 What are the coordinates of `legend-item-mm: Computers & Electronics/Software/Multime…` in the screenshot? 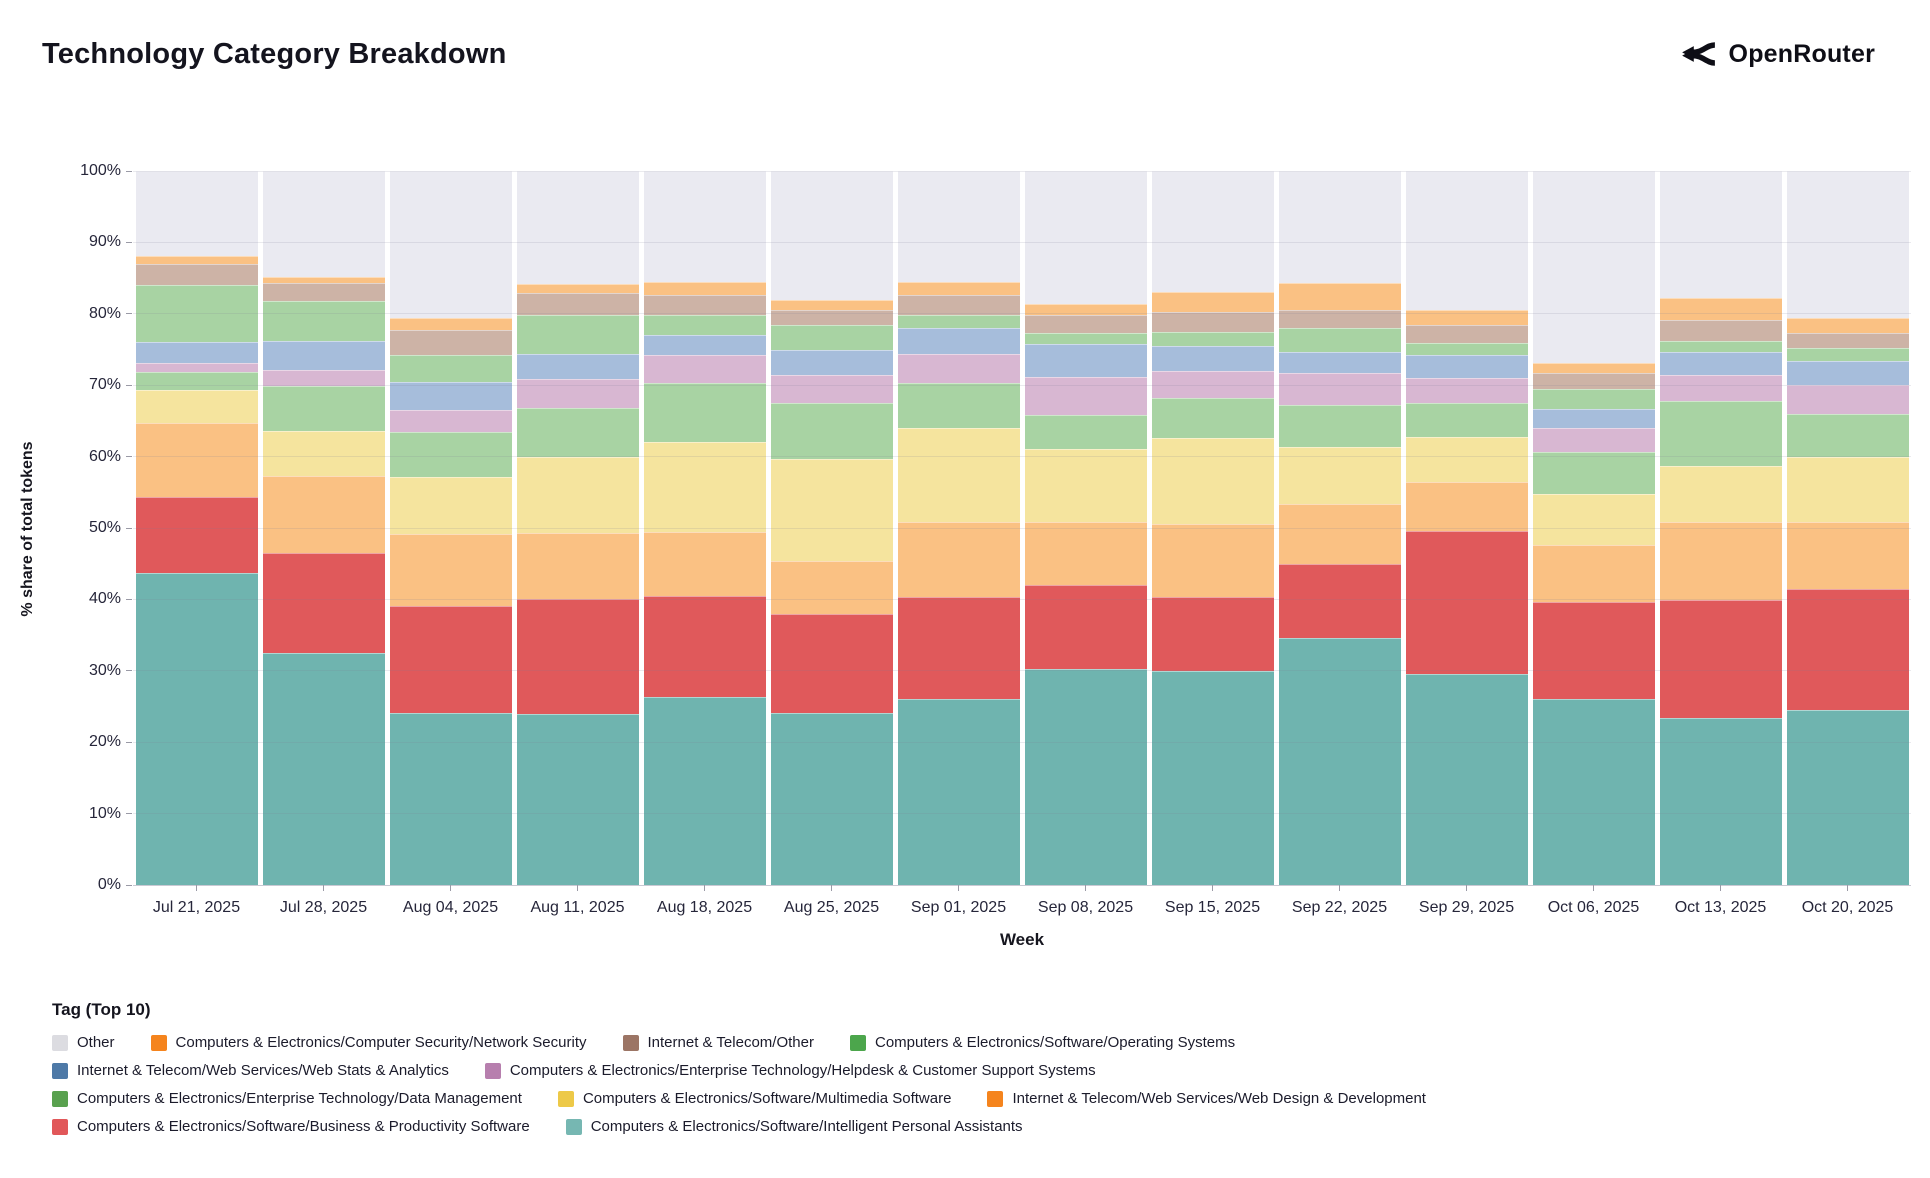 It's located at (754, 1098).